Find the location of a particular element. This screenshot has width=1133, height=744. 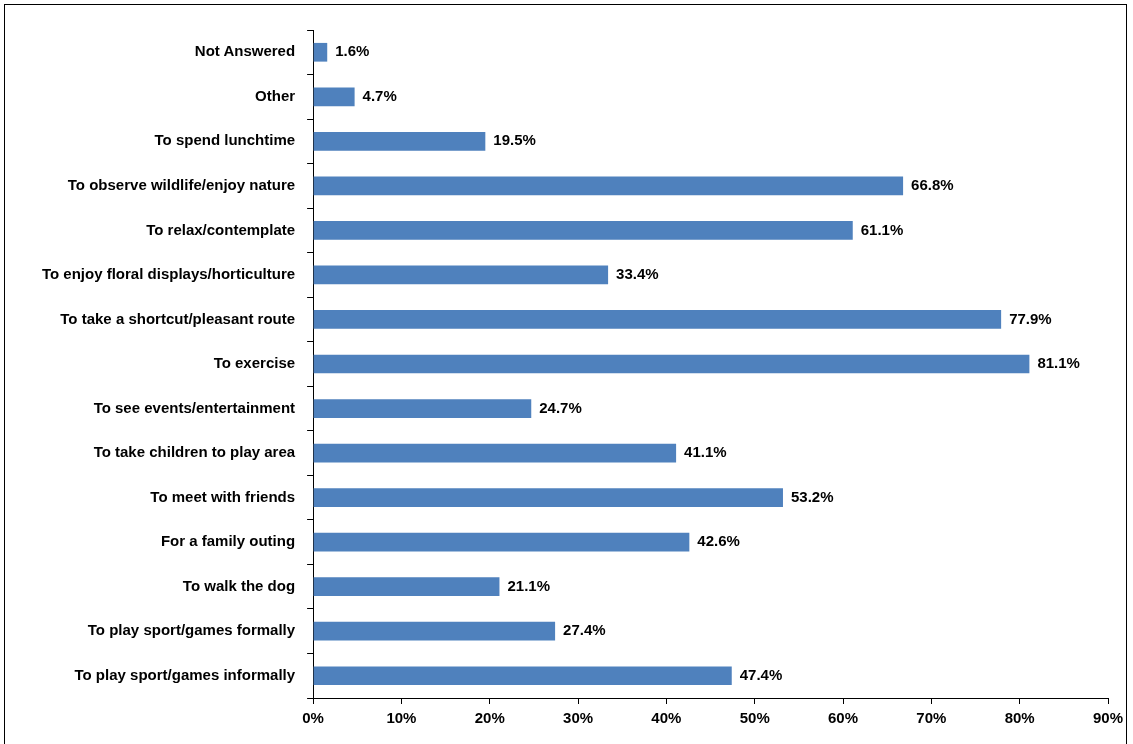

data-label: 24.7% is located at coordinates (560, 407).